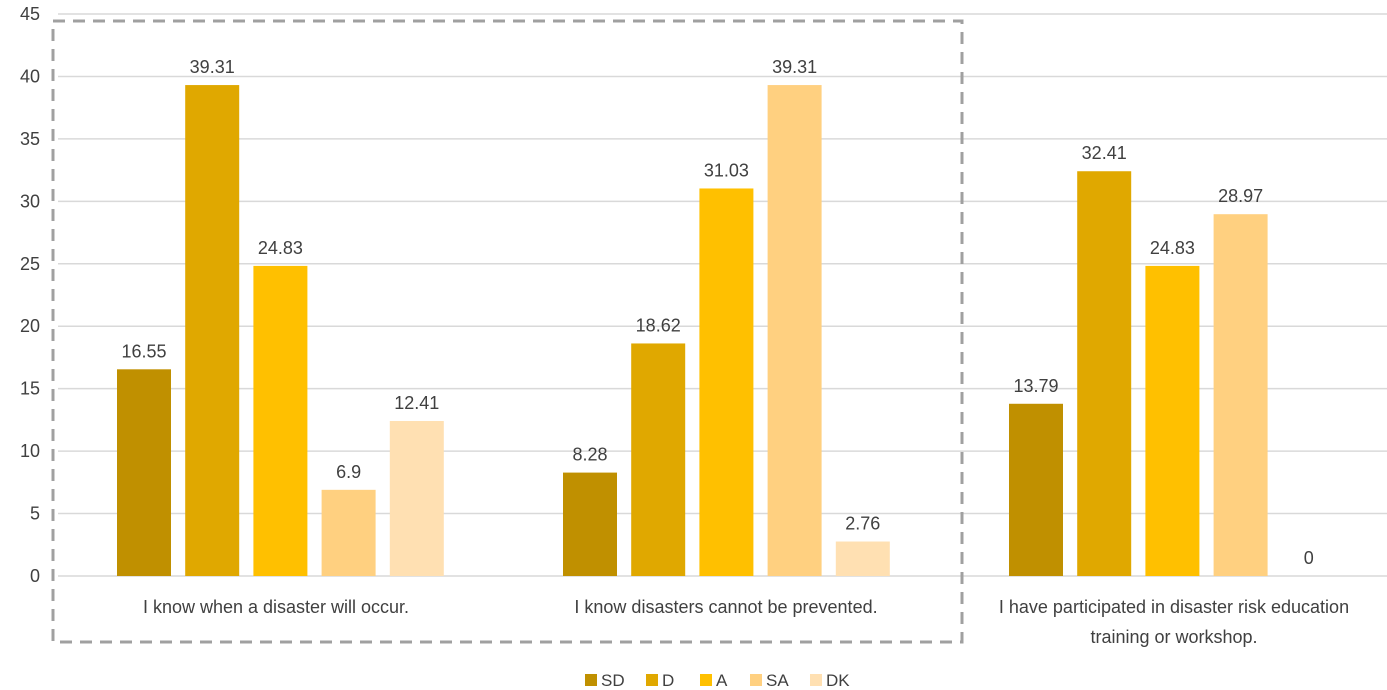  I want to click on legend-item-sa: SA, so click(769, 680).